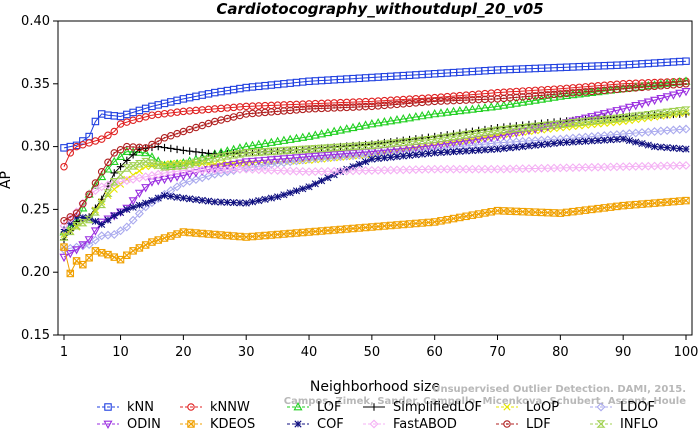 The height and width of the screenshot is (434, 698). I want to click on legend-label: LDOF, so click(637, 407).